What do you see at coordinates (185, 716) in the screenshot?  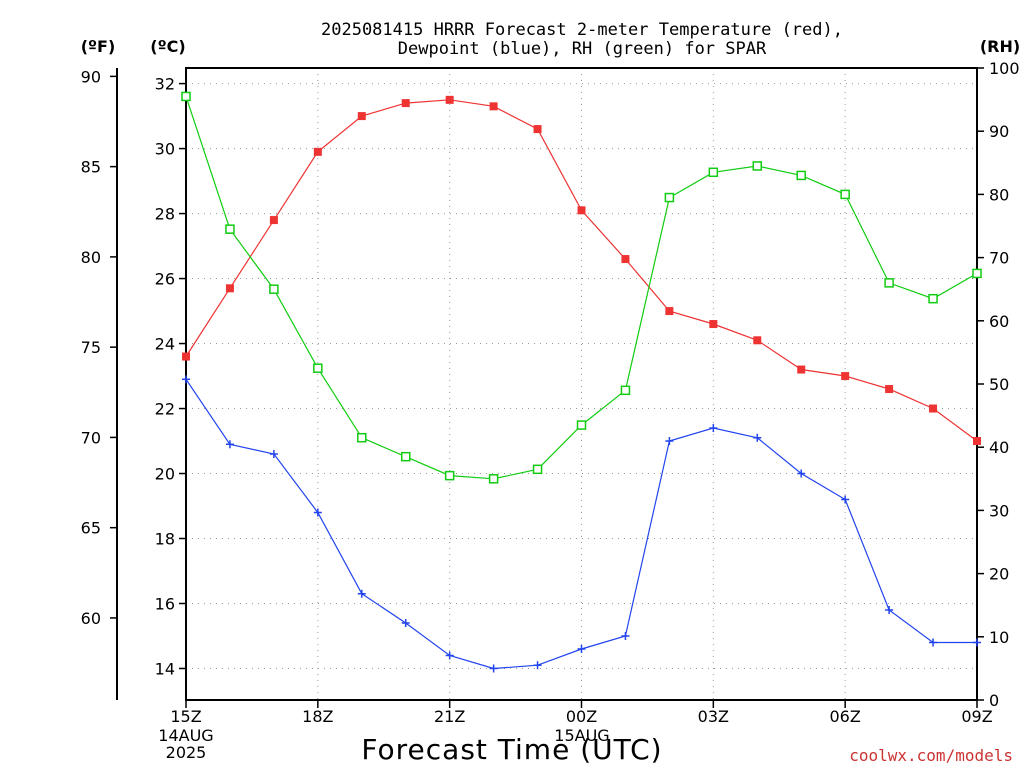 I see `x-tick-label: 15Z` at bounding box center [185, 716].